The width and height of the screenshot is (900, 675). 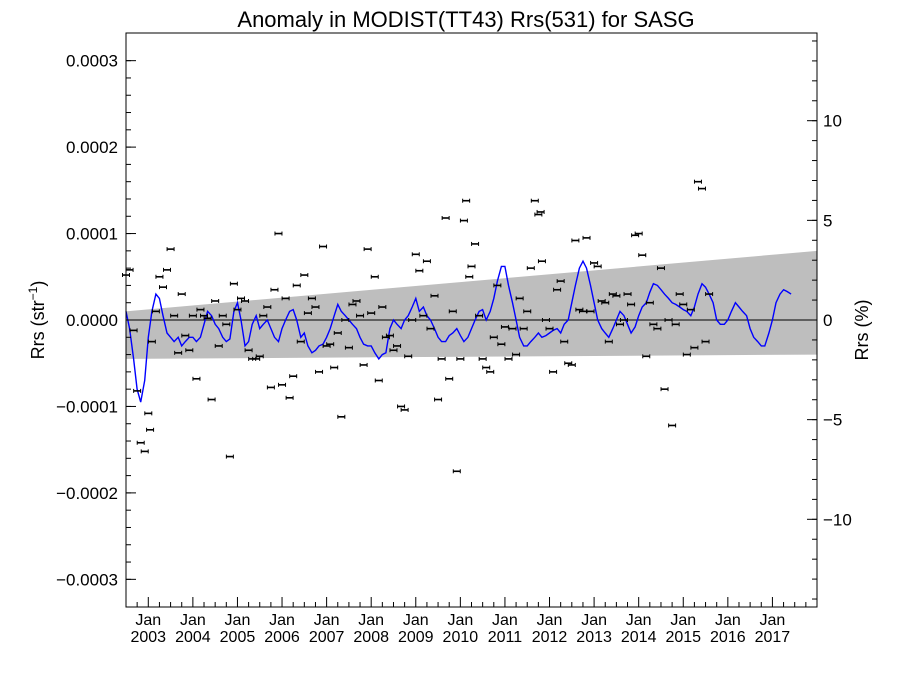 I want to click on y2-tick-label: 0, so click(x=827, y=320).